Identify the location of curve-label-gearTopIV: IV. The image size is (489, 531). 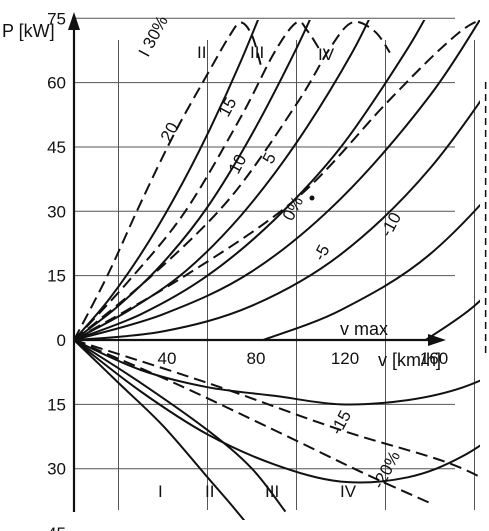
(326, 54).